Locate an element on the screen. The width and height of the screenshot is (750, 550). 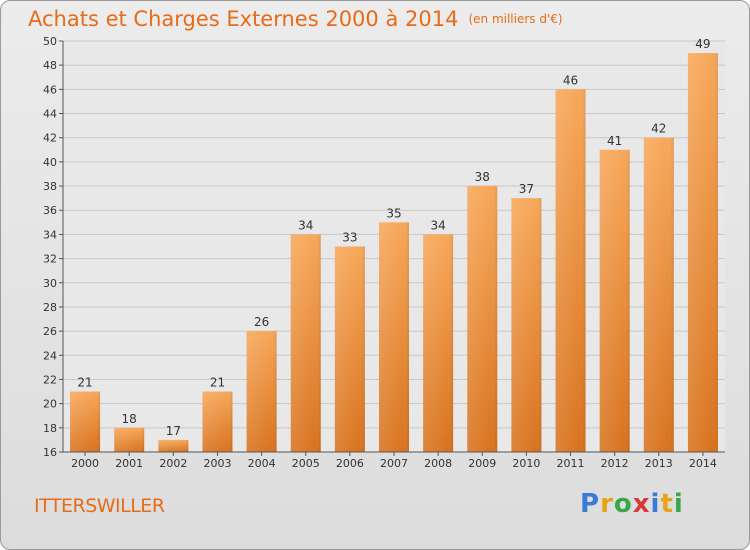
value-label-2011: 46 is located at coordinates (570, 80).